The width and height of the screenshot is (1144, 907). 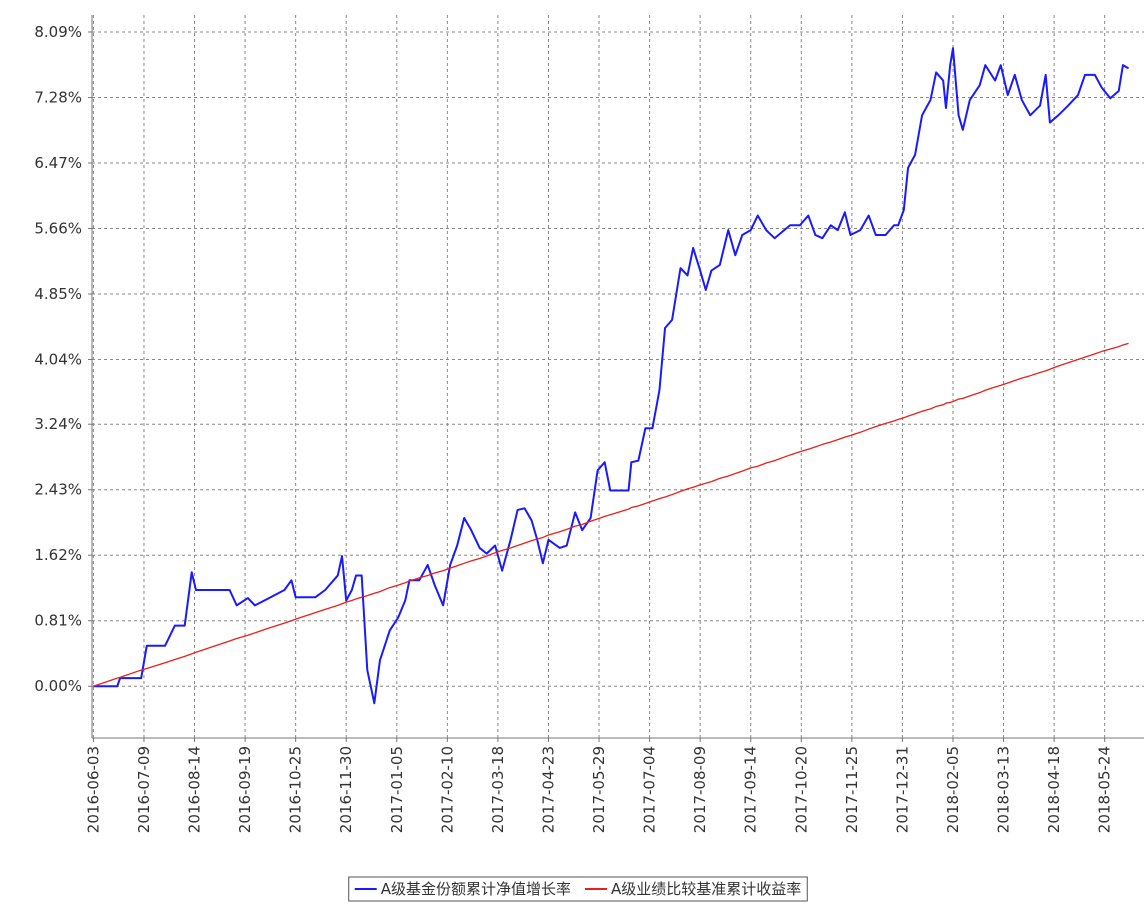 What do you see at coordinates (700, 789) in the screenshot?
I see `x-tick-label: 2017-08-09` at bounding box center [700, 789].